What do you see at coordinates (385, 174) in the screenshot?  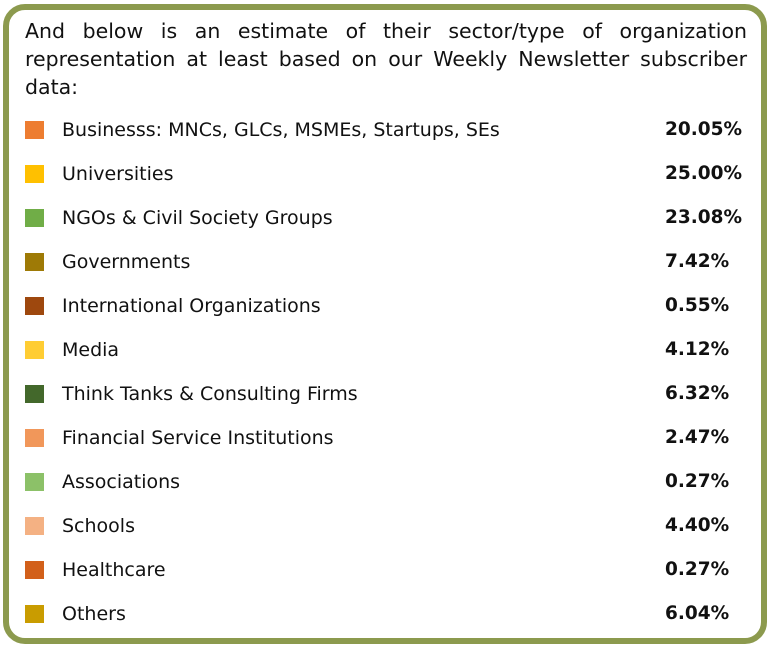 I see `sector-row: Universities 25.00%` at bounding box center [385, 174].